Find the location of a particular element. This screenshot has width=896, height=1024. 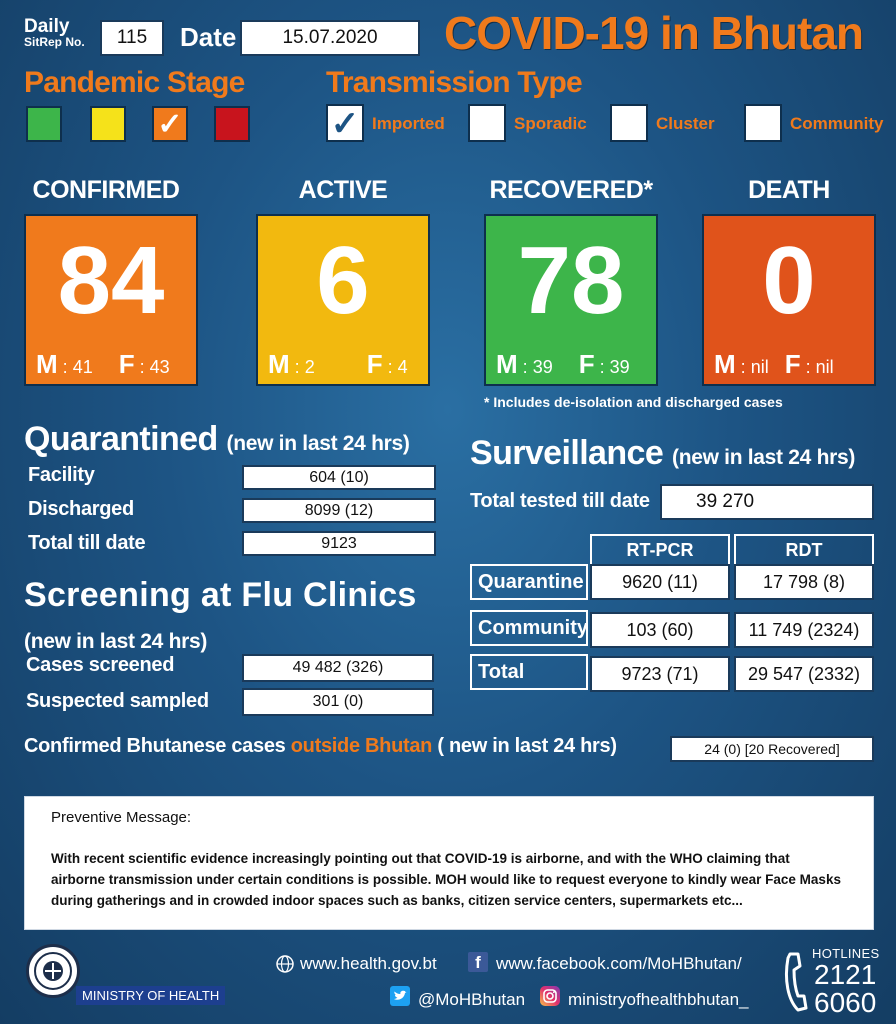

quarantined-heading: Quarantined (new in last 24 hrs) is located at coordinates (217, 439).